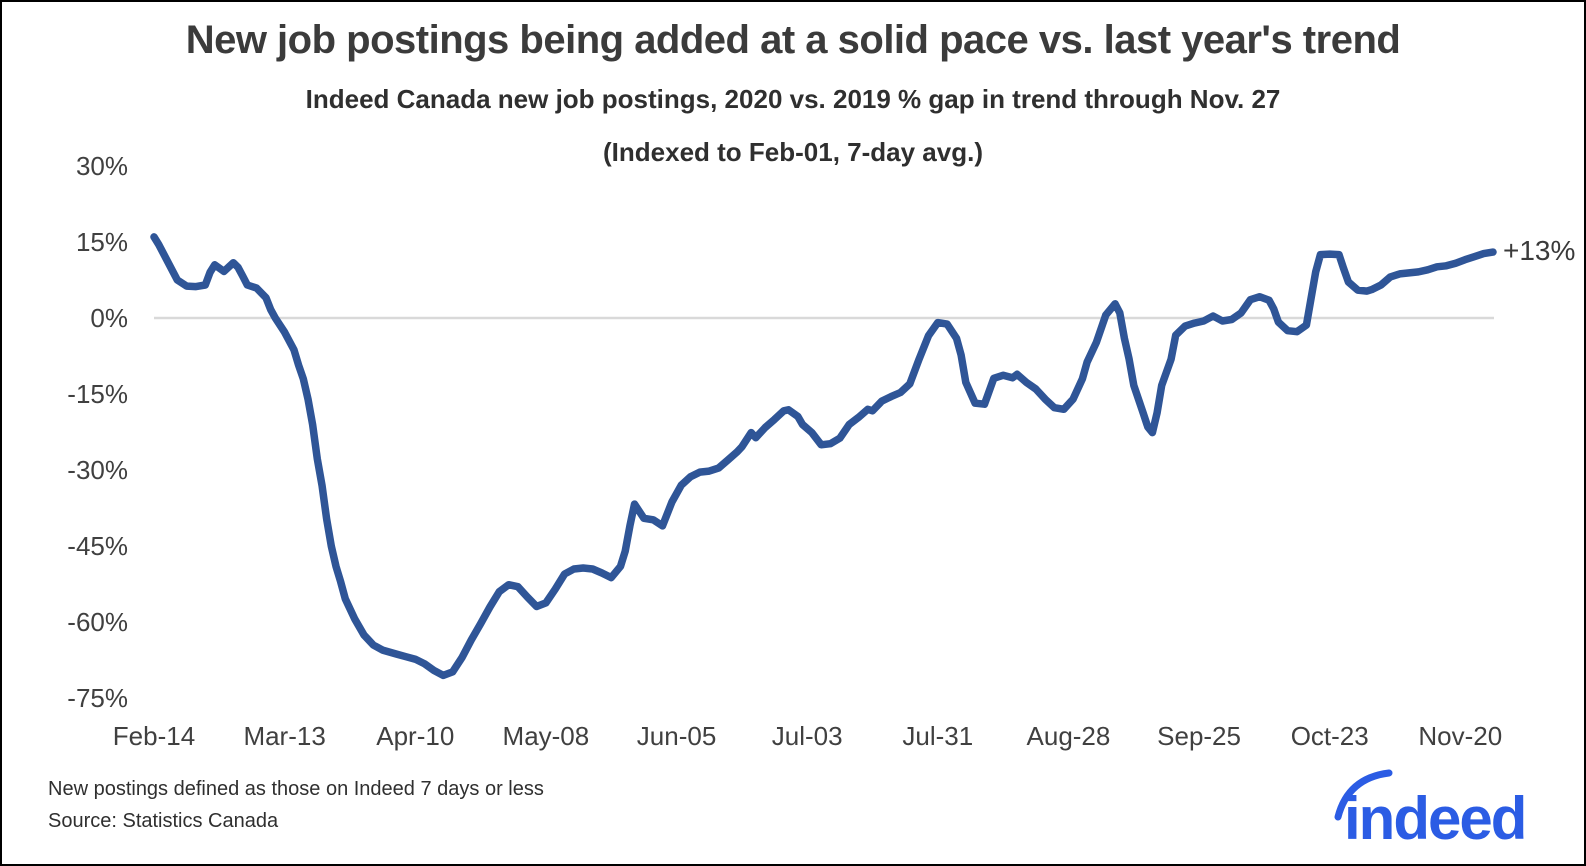  What do you see at coordinates (415, 736) in the screenshot?
I see `x-tick-label: Apr-10` at bounding box center [415, 736].